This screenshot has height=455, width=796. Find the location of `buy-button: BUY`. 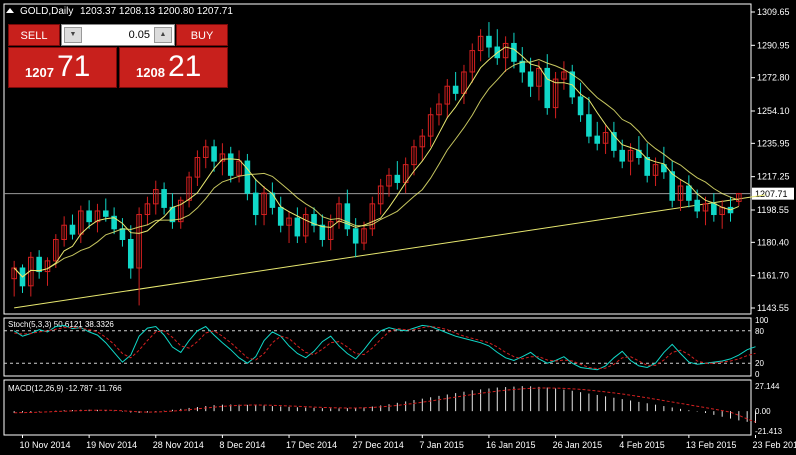

buy-button: BUY is located at coordinates (202, 35).